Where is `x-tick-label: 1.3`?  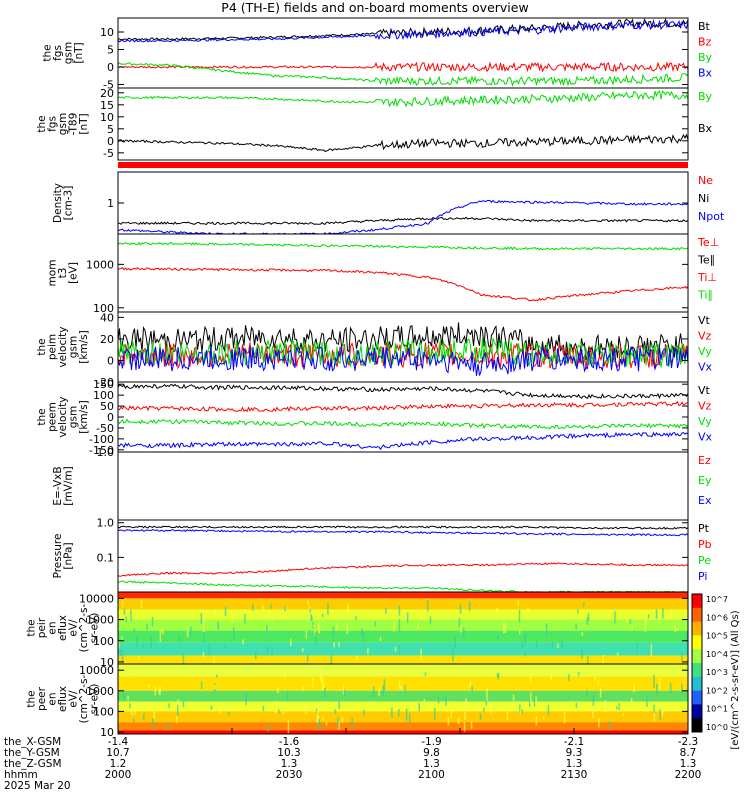
x-tick-label: 1.3 is located at coordinates (289, 764).